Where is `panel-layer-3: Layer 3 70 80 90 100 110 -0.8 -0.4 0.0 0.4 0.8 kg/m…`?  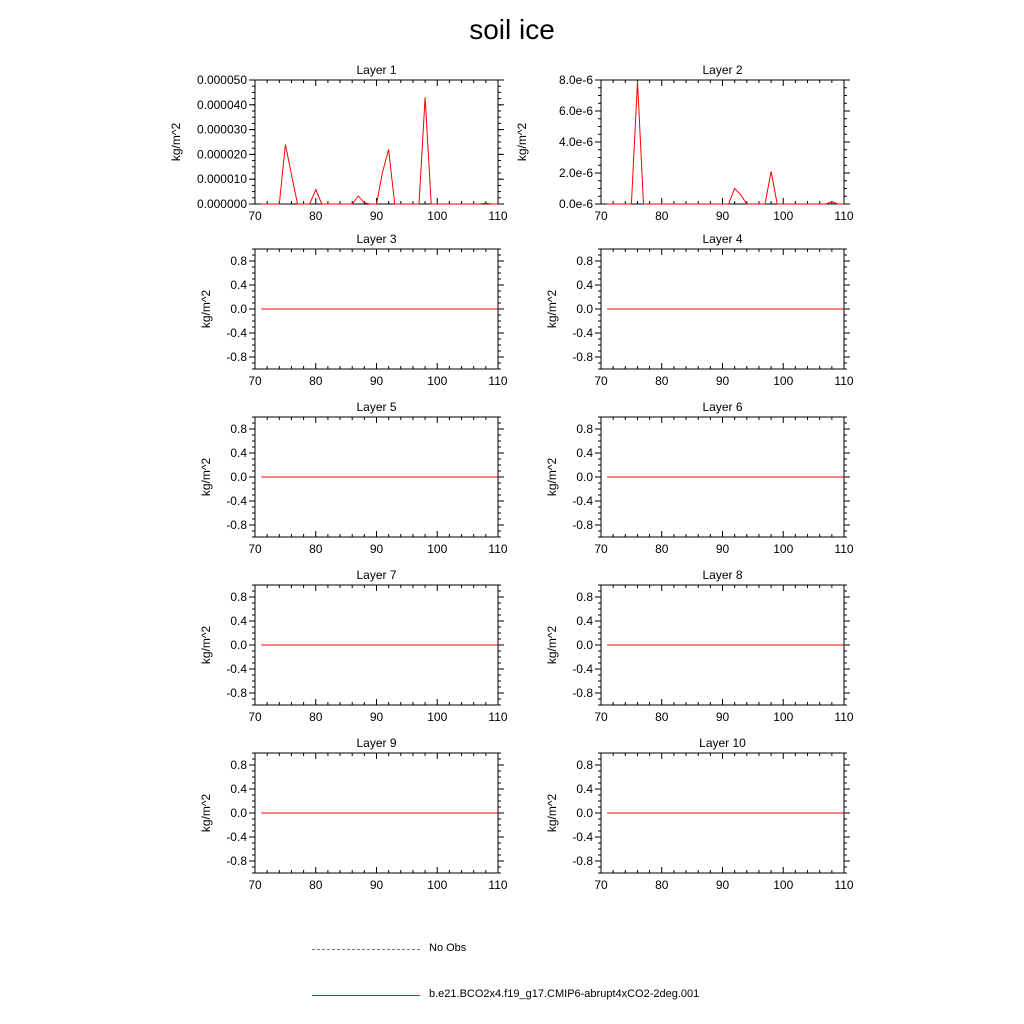 panel-layer-3: Layer 3 70 80 90 100 110 -0.8 -0.4 0.0 0.4 0.8 kg/m… is located at coordinates (353, 310).